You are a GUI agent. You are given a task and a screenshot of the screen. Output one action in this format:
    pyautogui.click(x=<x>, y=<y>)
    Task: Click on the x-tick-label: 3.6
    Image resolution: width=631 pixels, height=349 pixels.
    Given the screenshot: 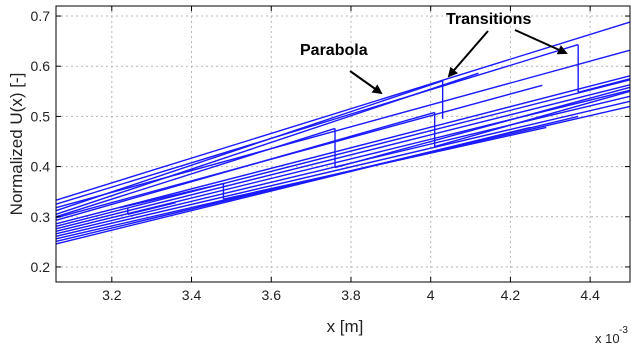 What is the action you would take?
    pyautogui.click(x=272, y=295)
    